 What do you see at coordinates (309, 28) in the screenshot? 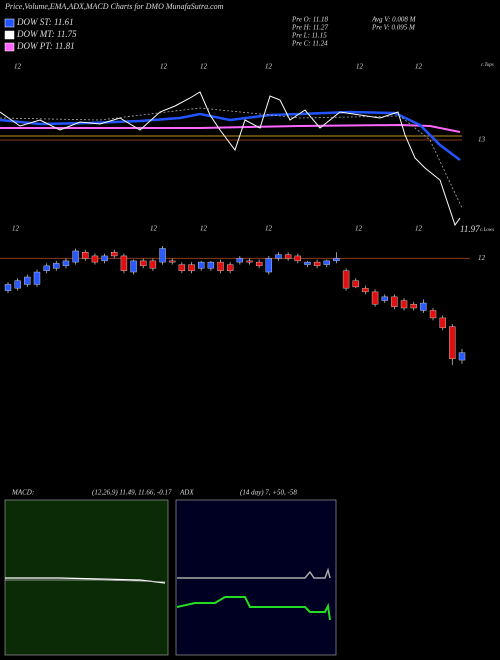
I see `info-text: Pre H: 11.27` at bounding box center [309, 28].